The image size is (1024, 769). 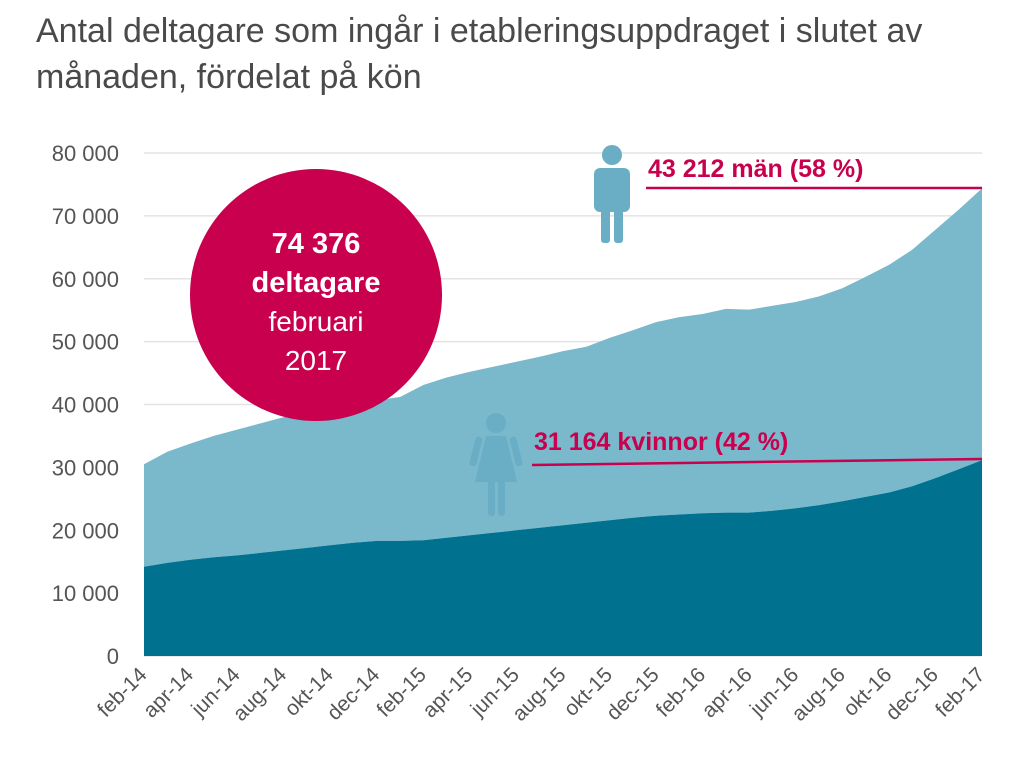 I want to click on badge-total-value: 74 376, so click(x=316, y=244).